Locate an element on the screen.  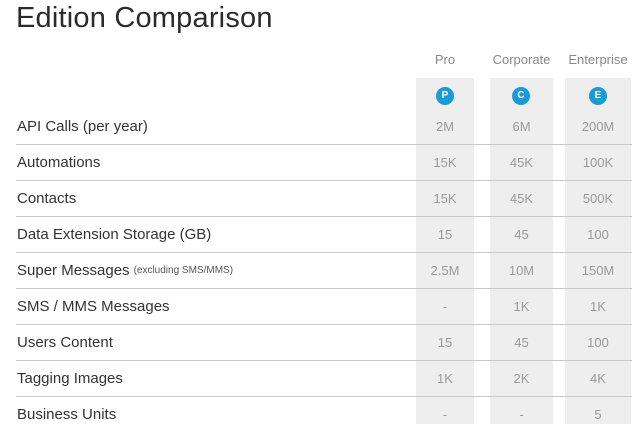
row-label-text: Tagging Images is located at coordinates (70, 378).